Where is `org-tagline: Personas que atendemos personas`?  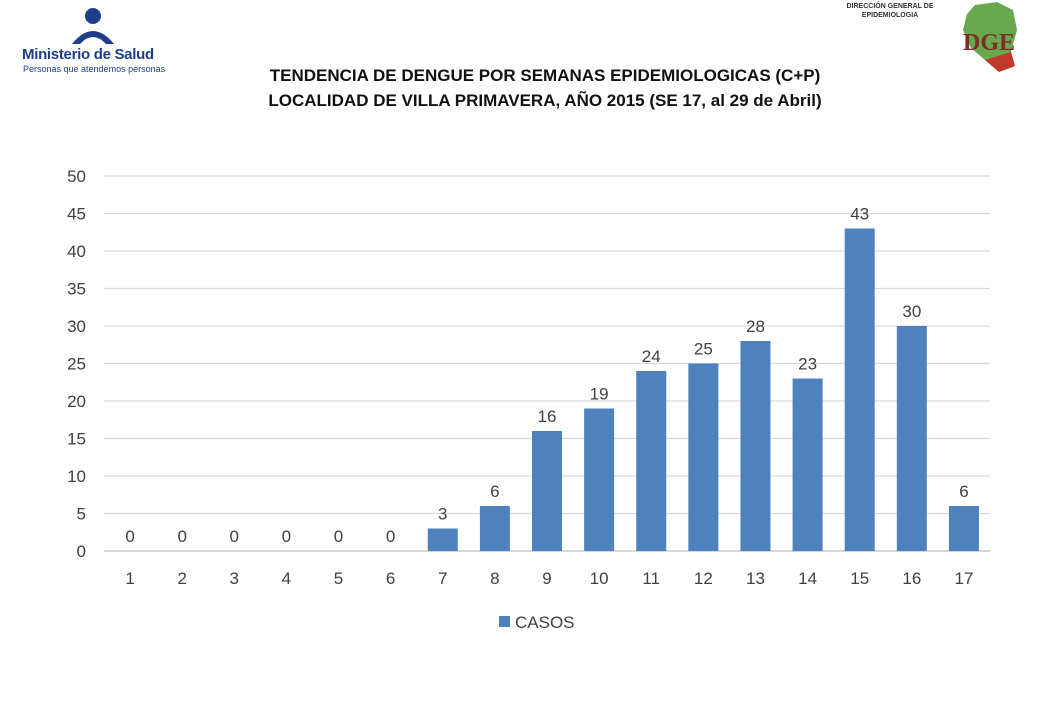
org-tagline: Personas que atendemos personas is located at coordinates (94, 69).